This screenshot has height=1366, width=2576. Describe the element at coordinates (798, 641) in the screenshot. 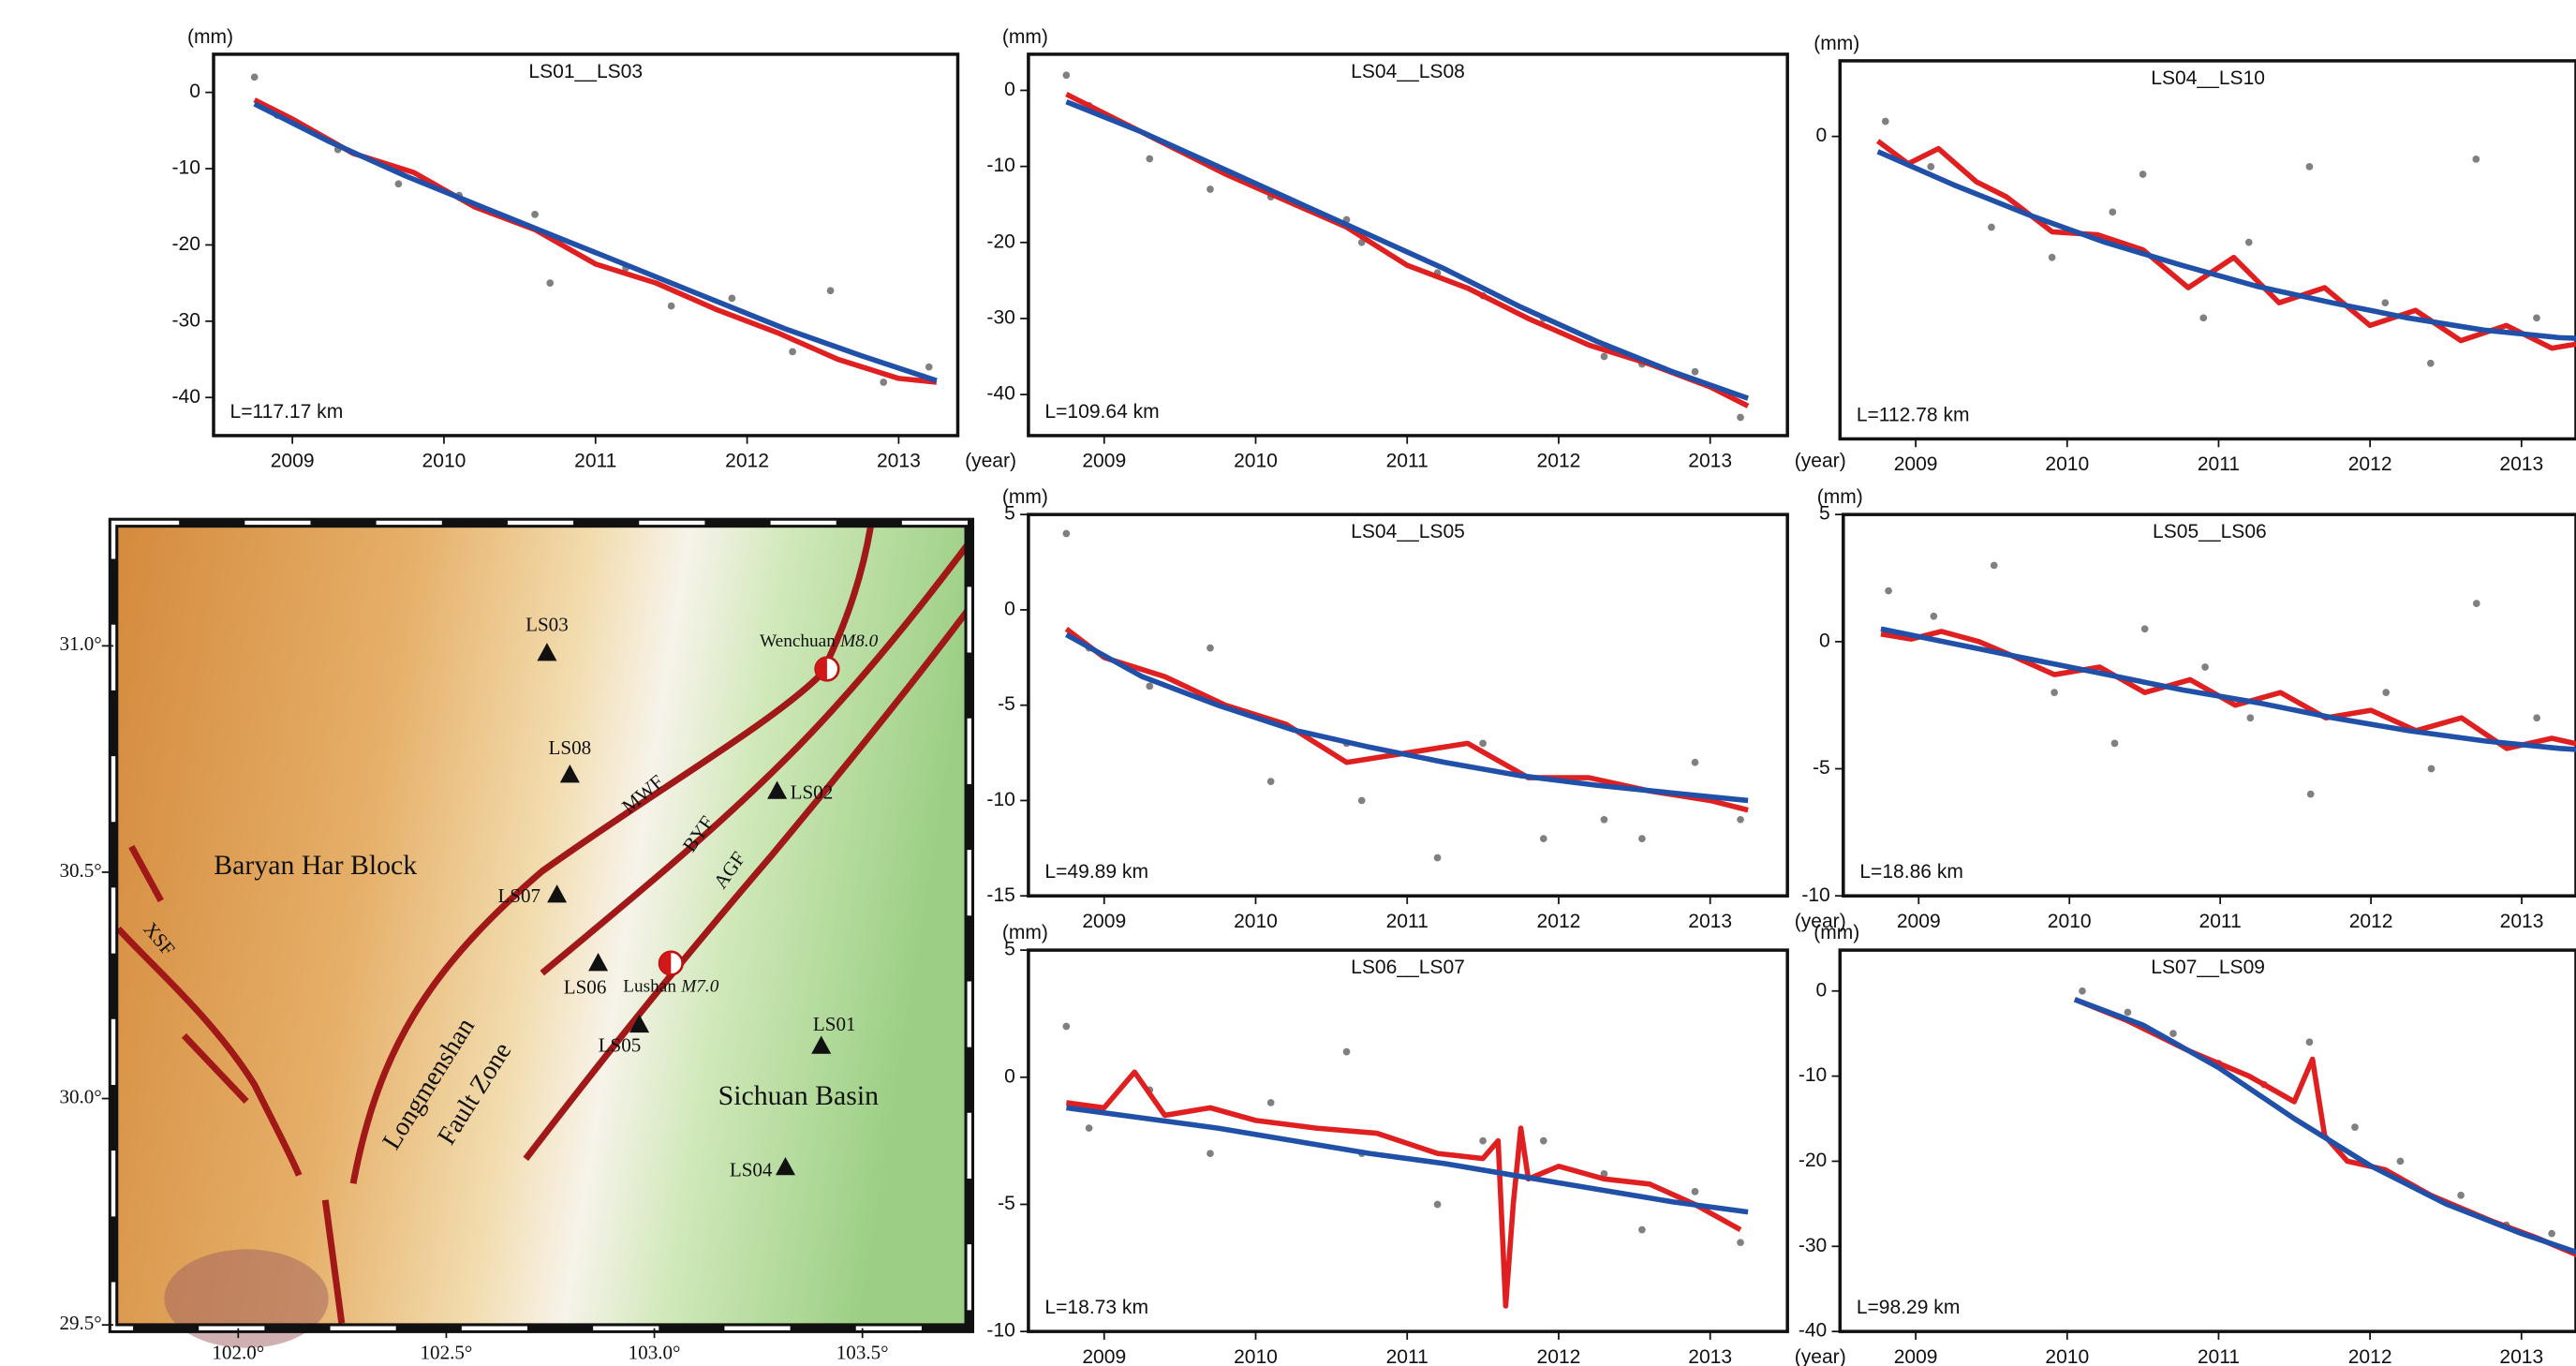

I see `event-name: Wenchuan` at that location.